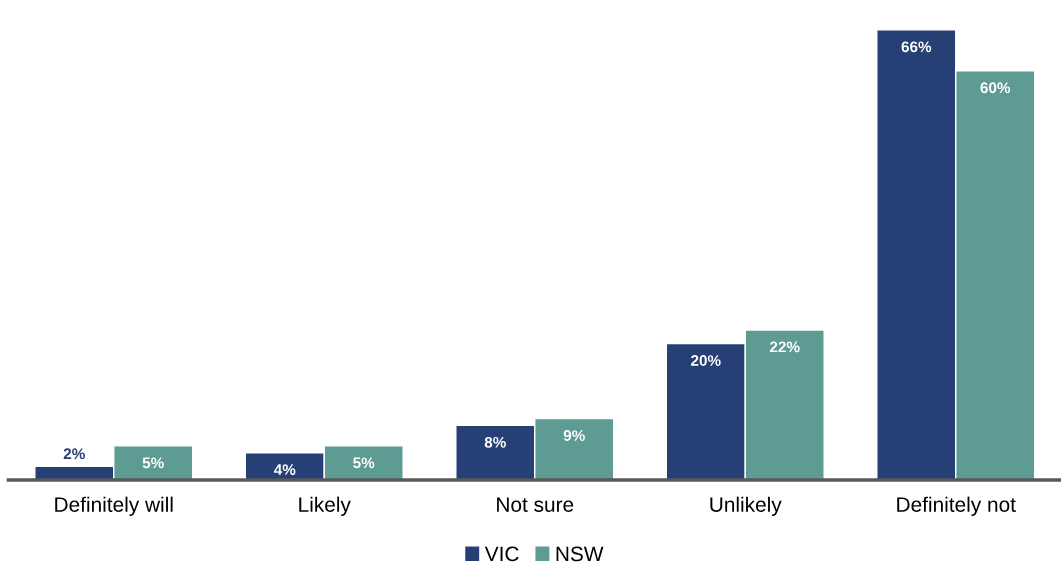 This screenshot has width=1061, height=568. Describe the element at coordinates (784, 347) in the screenshot. I see `data-label: 22%` at that location.